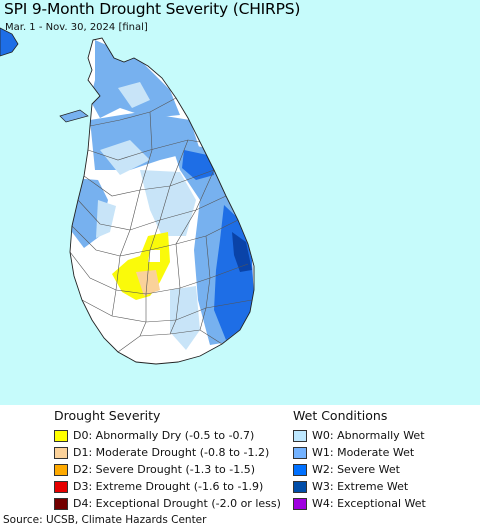 The height and width of the screenshot is (530, 480). I want to click on legend-swatch-d1, so click(61, 452).